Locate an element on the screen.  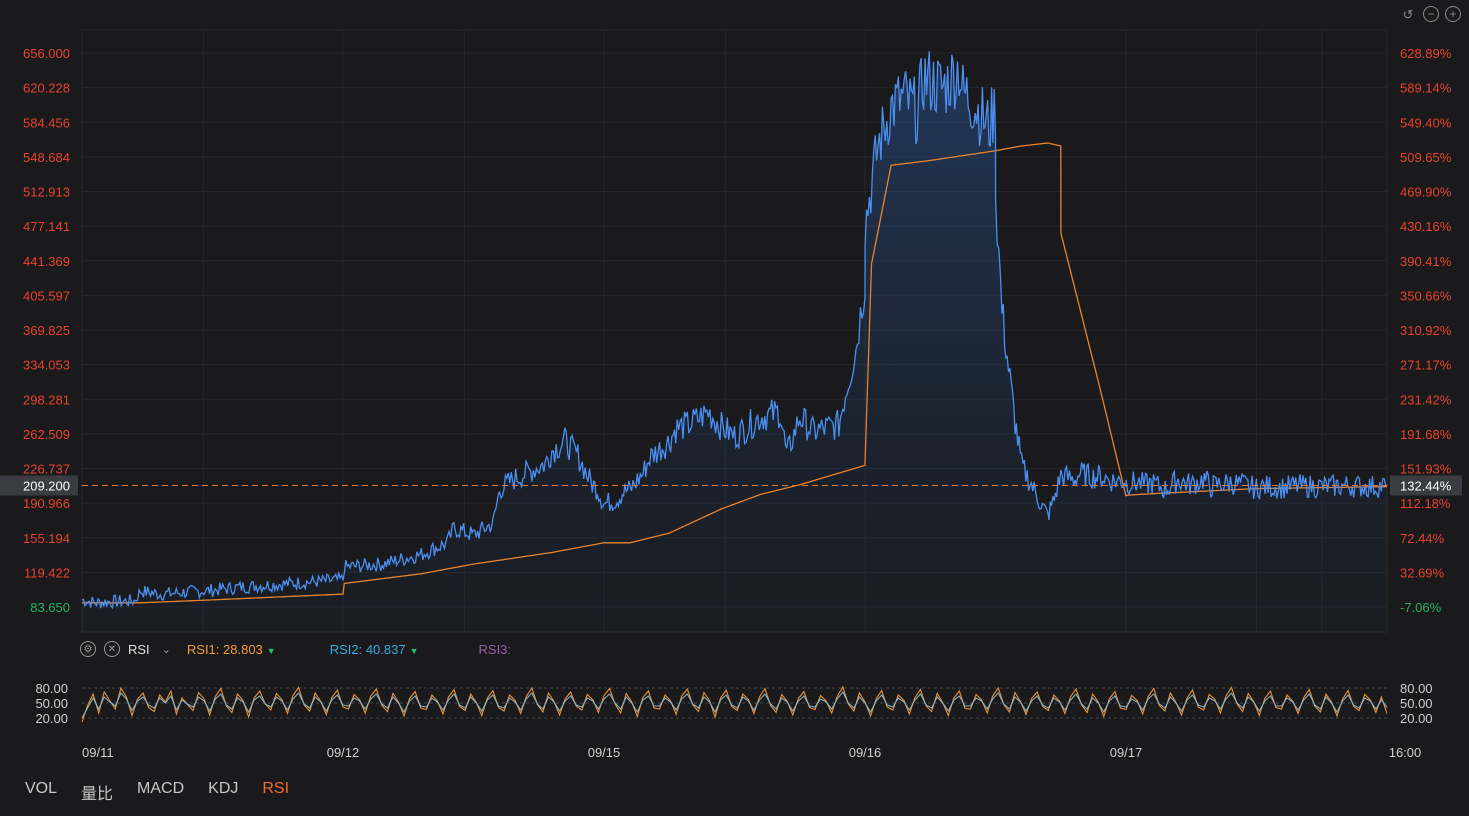
time-tick-label: 09/12 is located at coordinates (343, 752).